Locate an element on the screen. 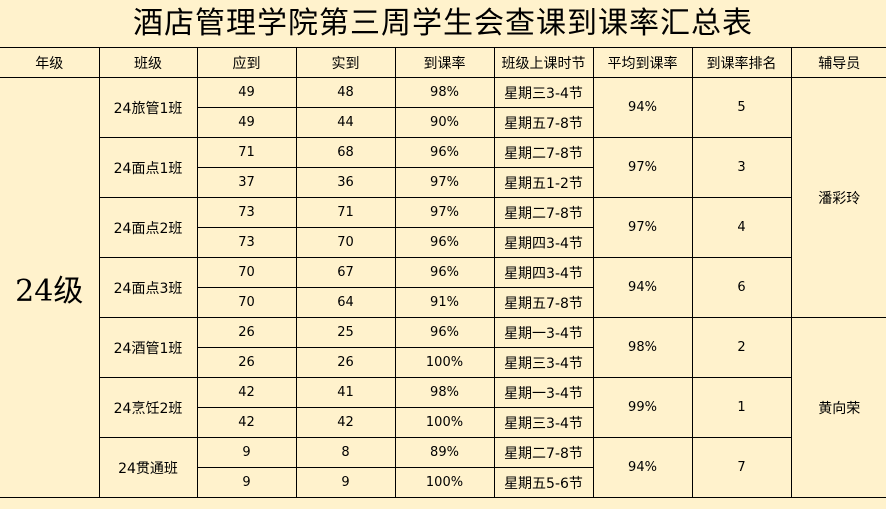 The image size is (886, 509). table-row: 24面点3班 70 67 96% 星期四3-4节 94% 6 is located at coordinates (443, 287).